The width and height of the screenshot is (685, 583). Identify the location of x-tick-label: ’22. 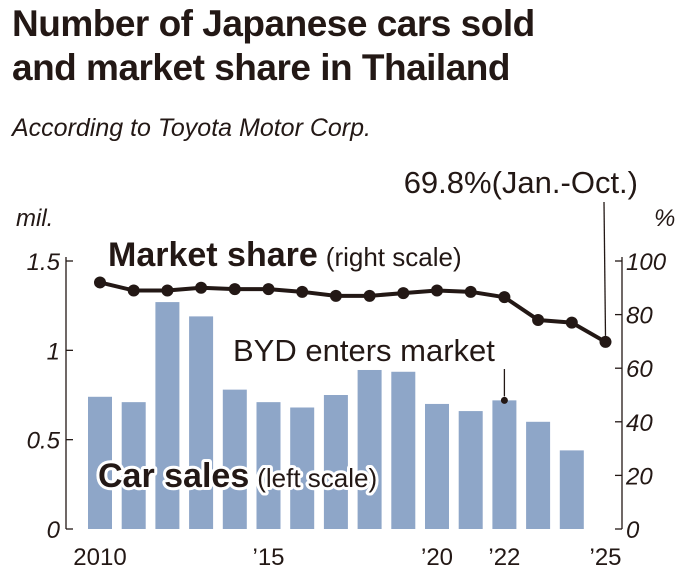
(504, 557).